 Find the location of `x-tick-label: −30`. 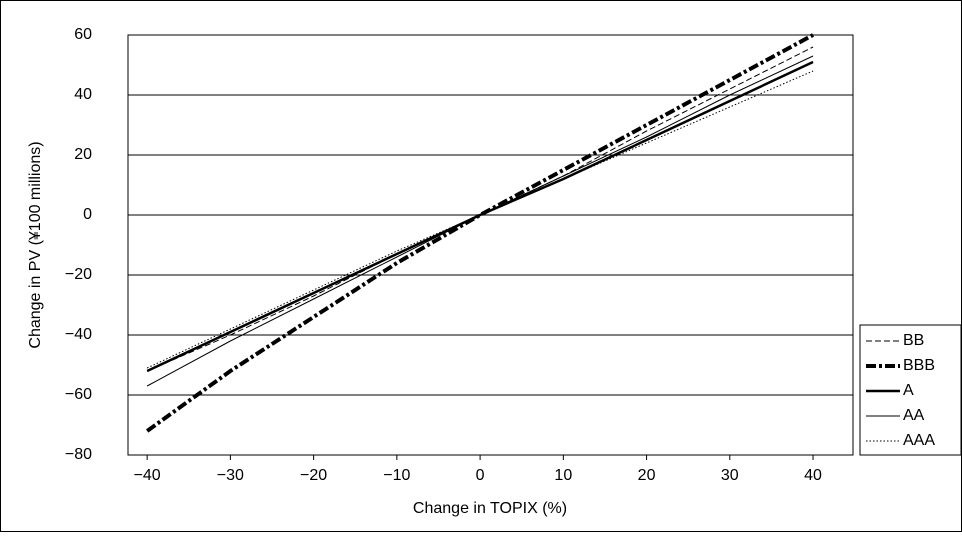

x-tick-label: −30 is located at coordinates (230, 475).